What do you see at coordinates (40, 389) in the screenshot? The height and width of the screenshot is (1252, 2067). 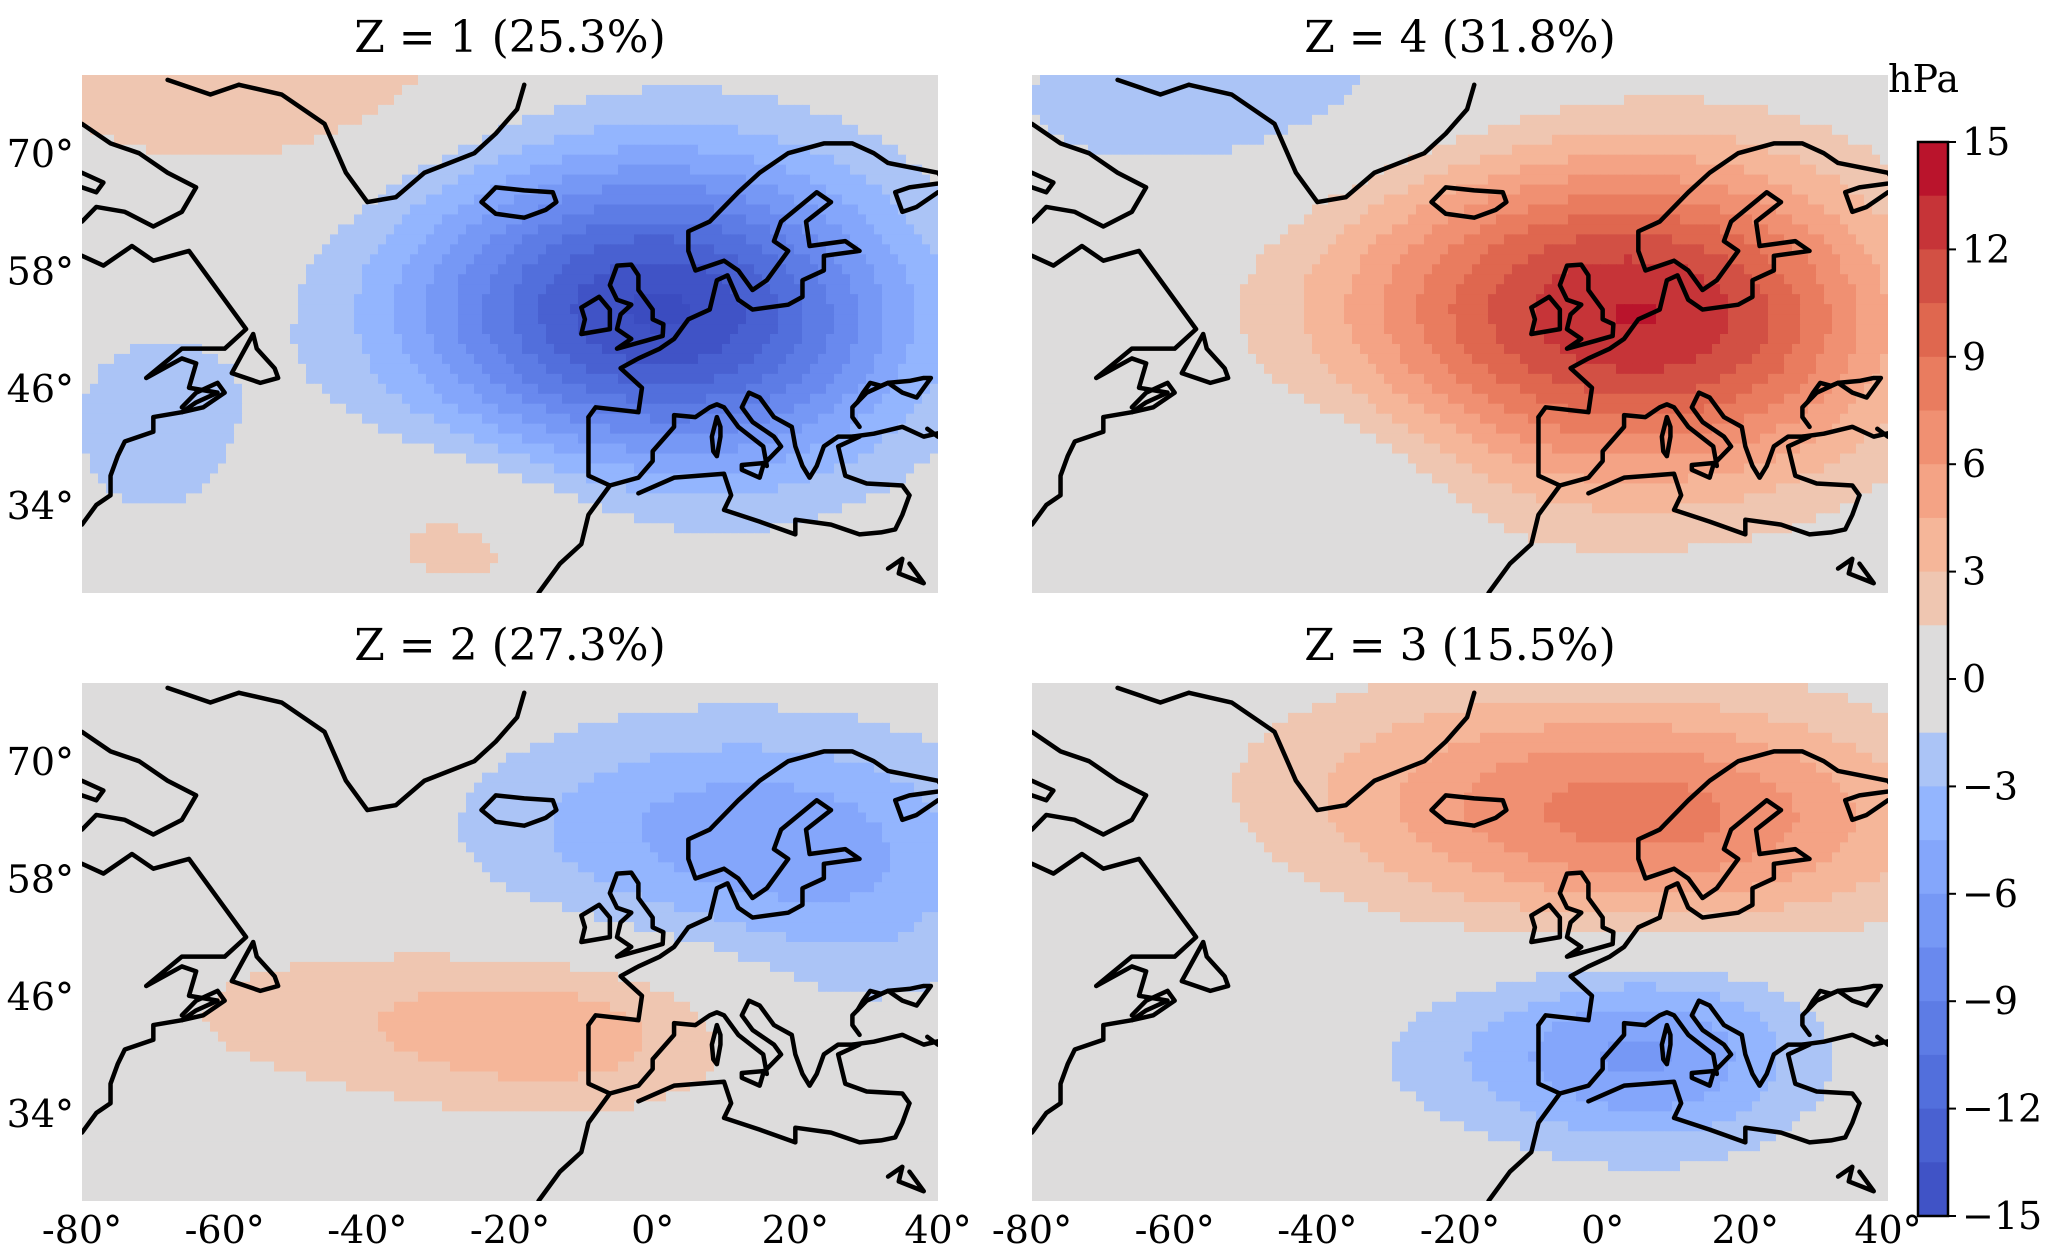 I see `y-tick-label: 46°` at bounding box center [40, 389].